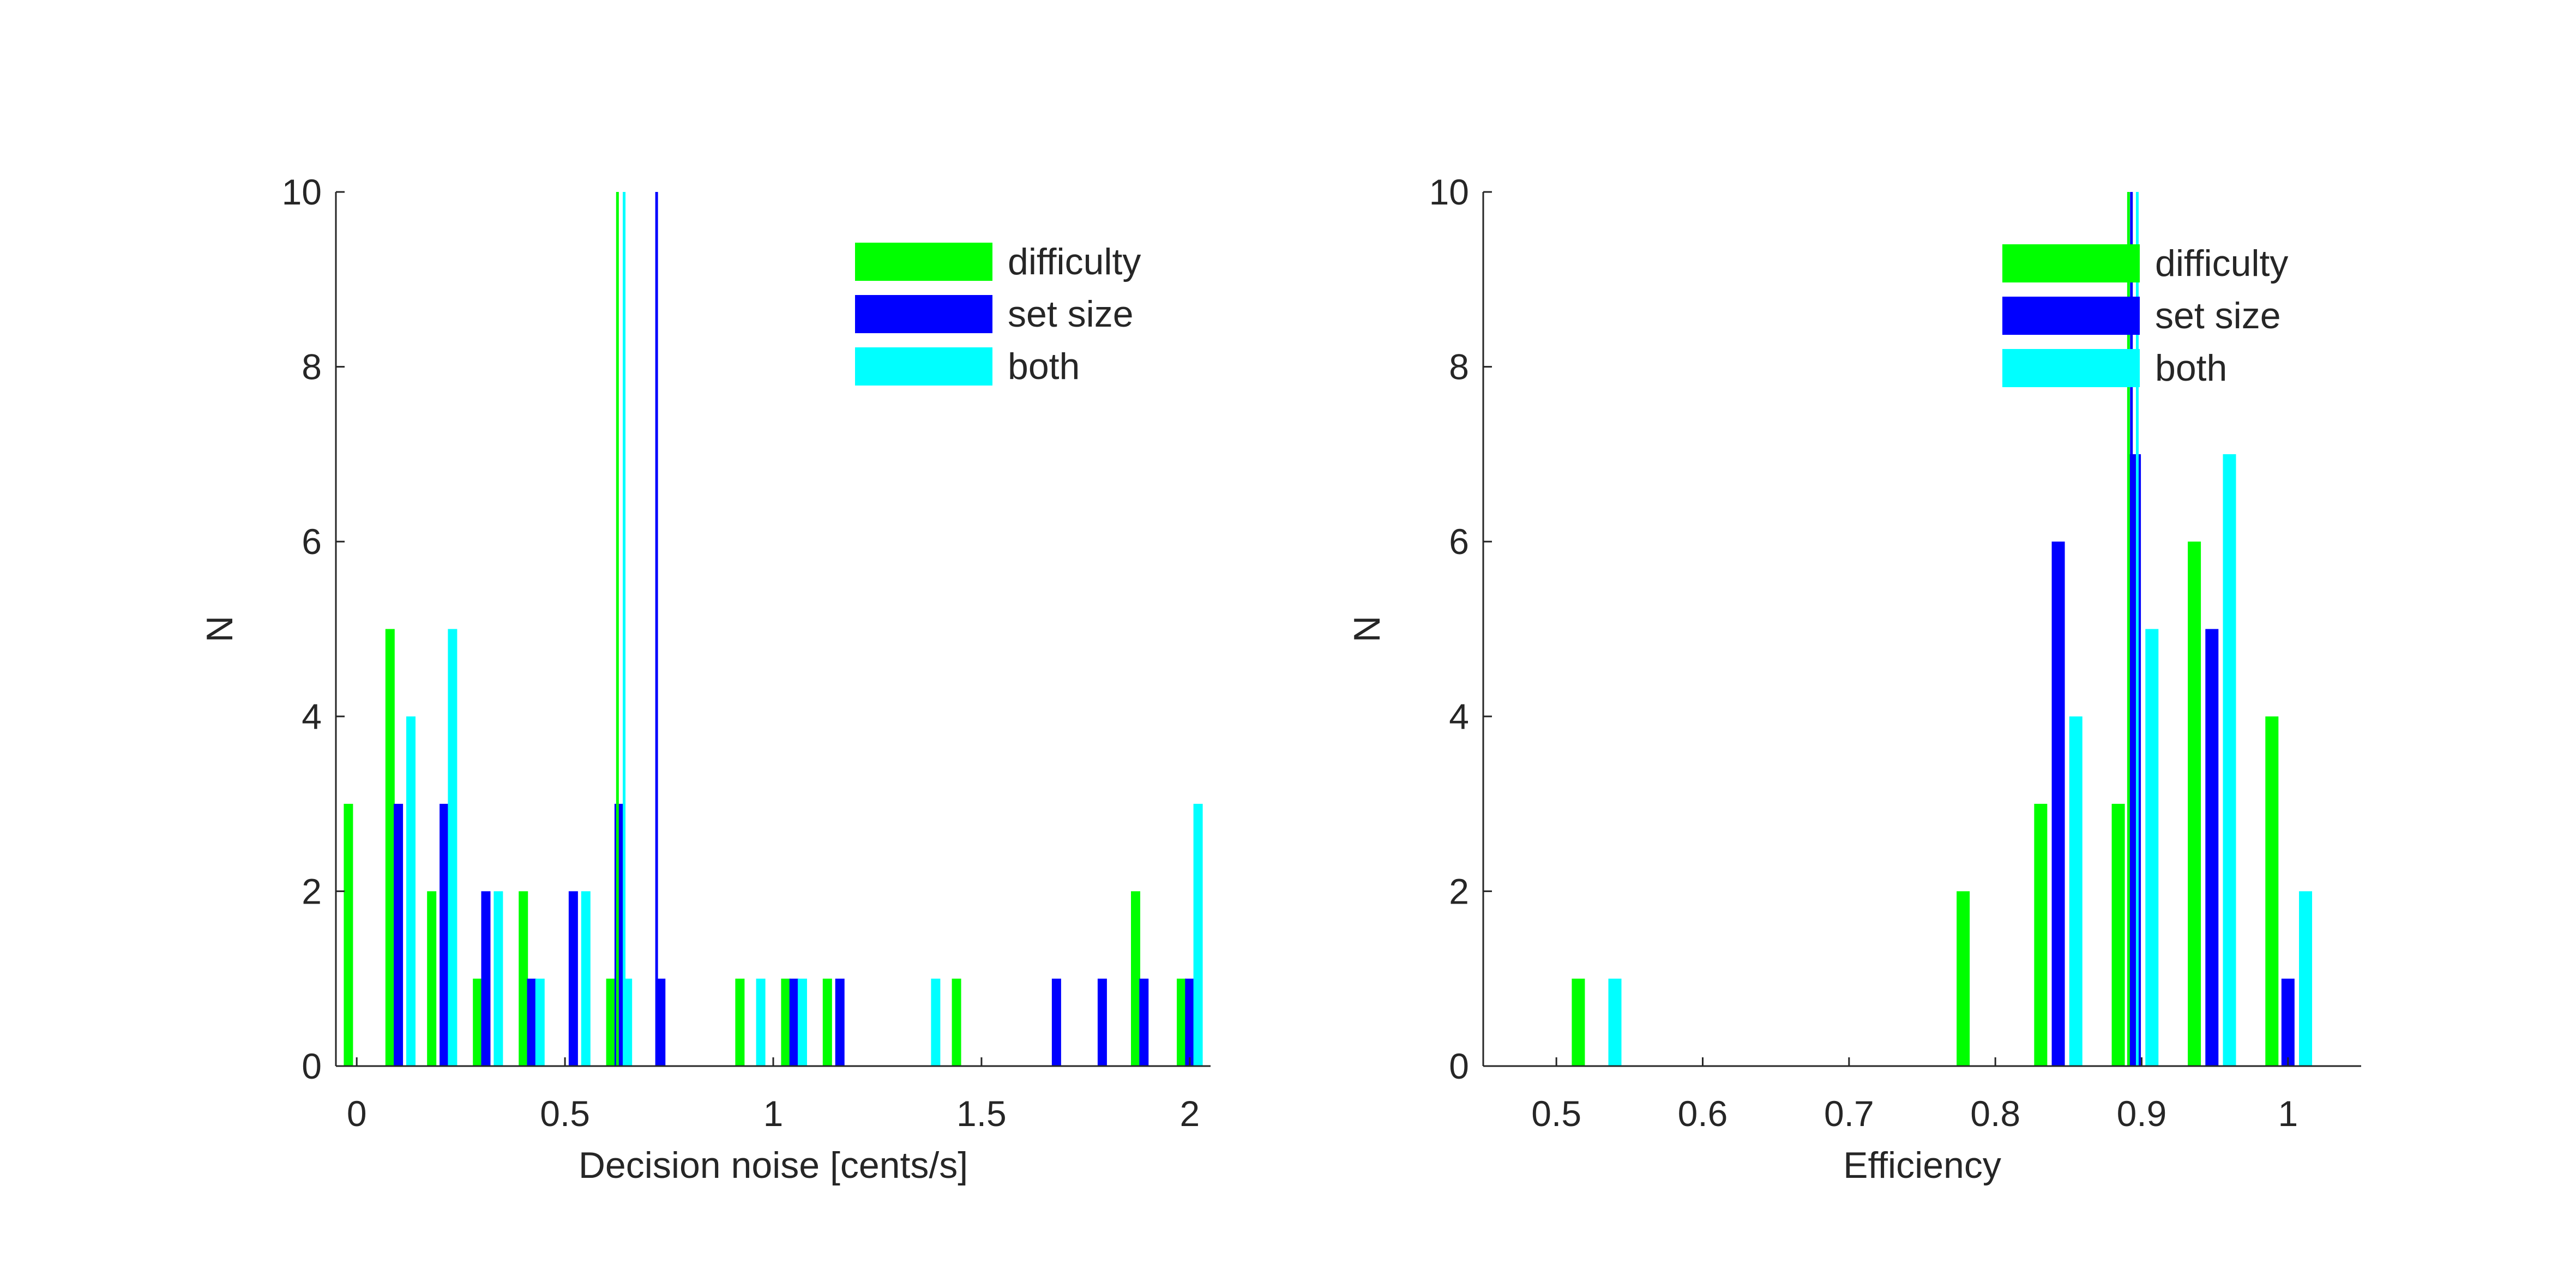 The height and width of the screenshot is (1288, 2576). Describe the element at coordinates (1995, 1113) in the screenshot. I see `x-tick-label: 0.8` at that location.